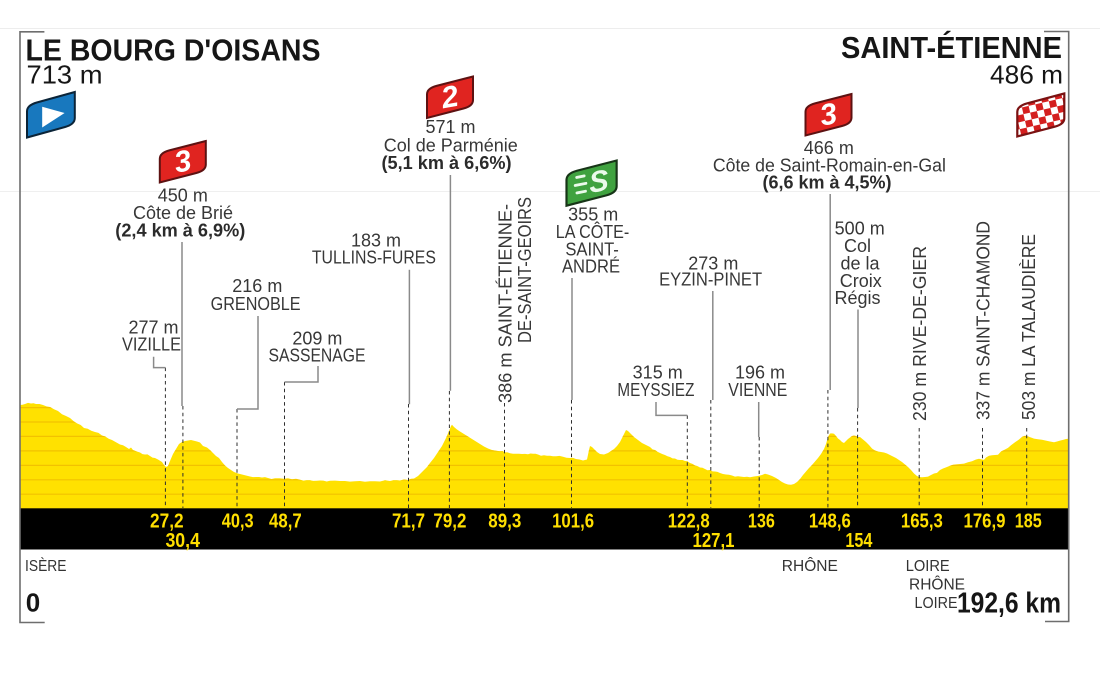 The width and height of the screenshot is (1100, 674). I want to click on svg-text: (2,4 km à 6,9%), so click(180, 231).